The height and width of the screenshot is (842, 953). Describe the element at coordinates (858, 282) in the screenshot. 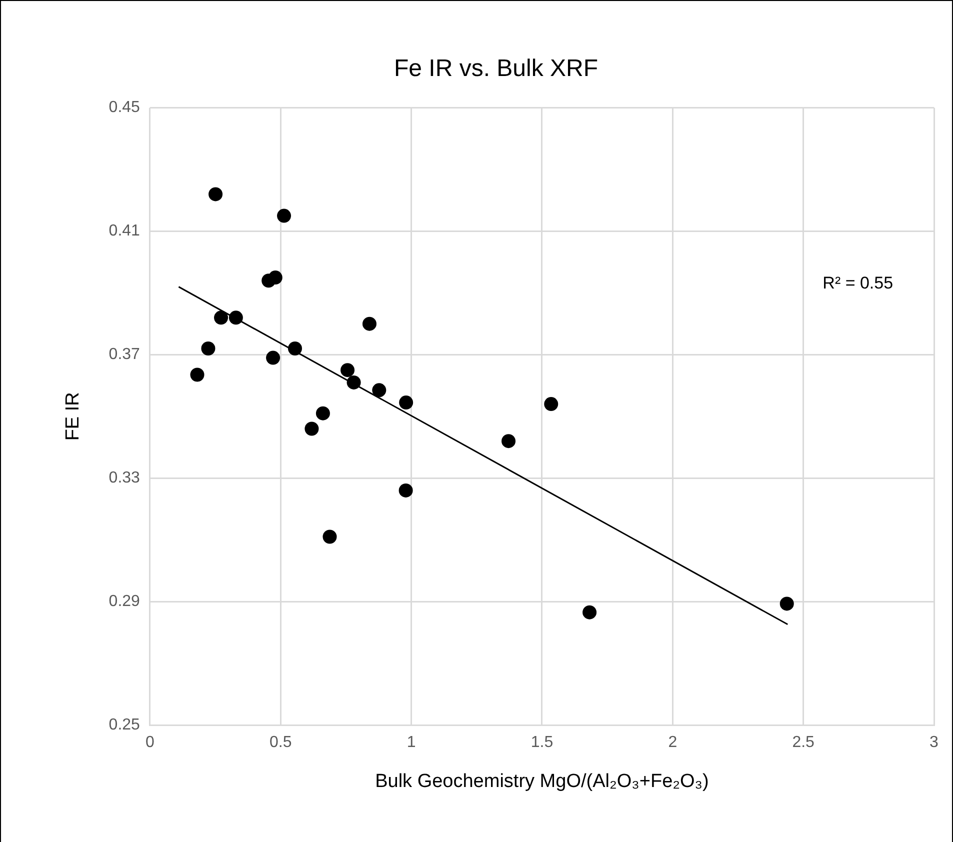

I see `annotation: R² = 0.55` at that location.